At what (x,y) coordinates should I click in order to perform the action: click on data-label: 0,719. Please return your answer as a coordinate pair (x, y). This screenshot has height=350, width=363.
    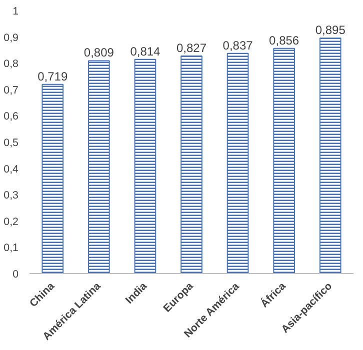
    Looking at the image, I should click on (53, 76).